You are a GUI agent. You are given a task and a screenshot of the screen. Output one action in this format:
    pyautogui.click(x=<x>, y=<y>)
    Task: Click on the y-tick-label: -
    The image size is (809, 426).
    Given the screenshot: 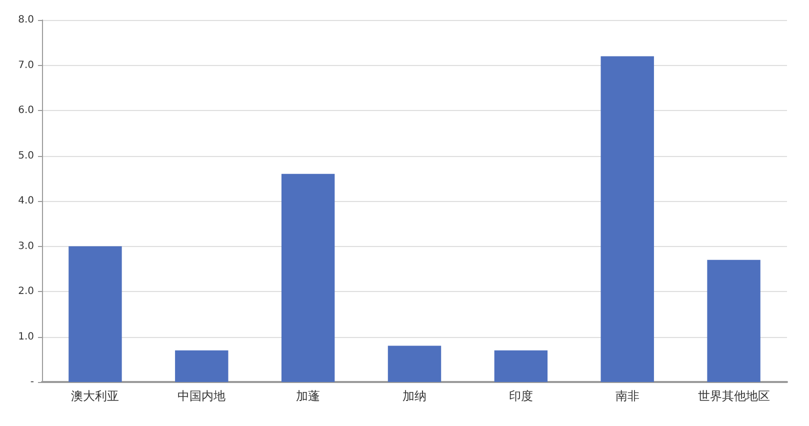 What is the action you would take?
    pyautogui.click(x=32, y=382)
    